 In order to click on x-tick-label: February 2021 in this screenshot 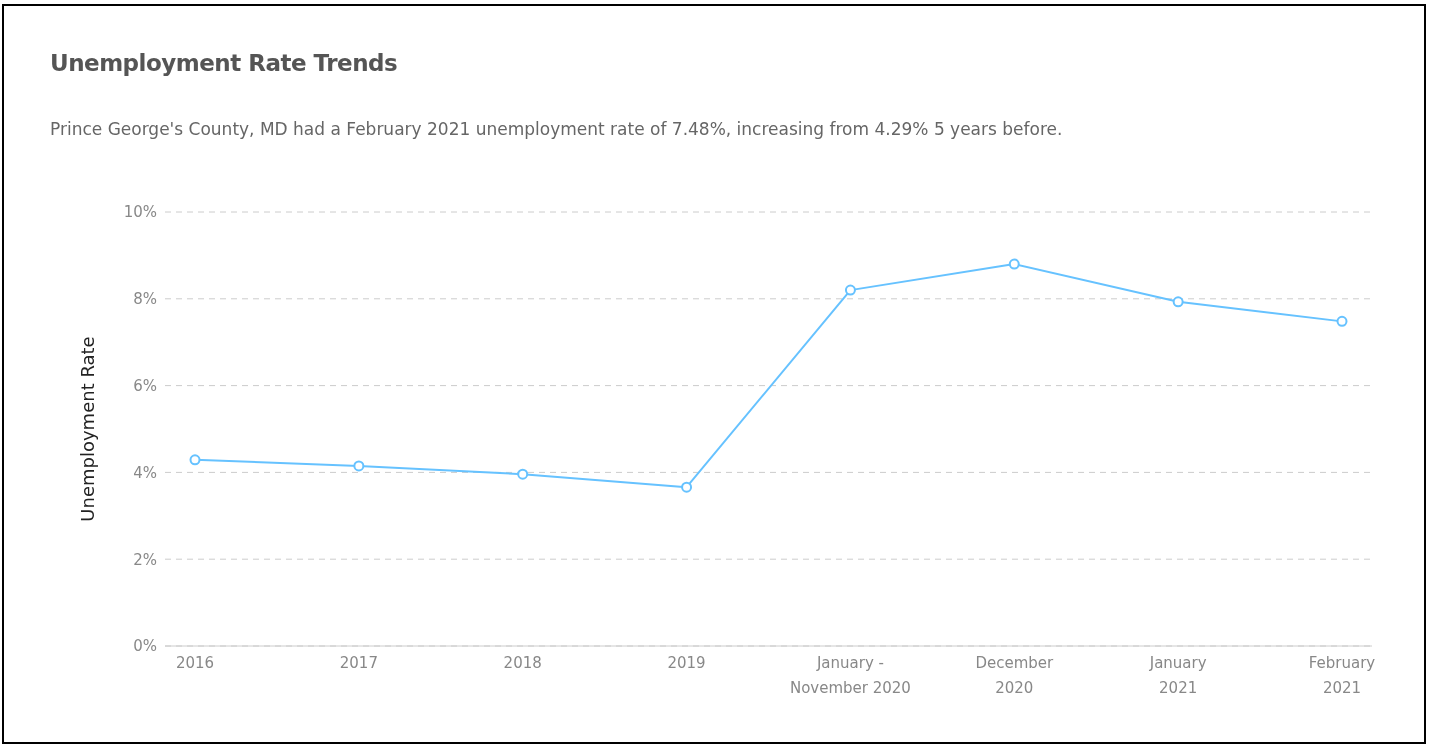, I will do `click(1342, 675)`.